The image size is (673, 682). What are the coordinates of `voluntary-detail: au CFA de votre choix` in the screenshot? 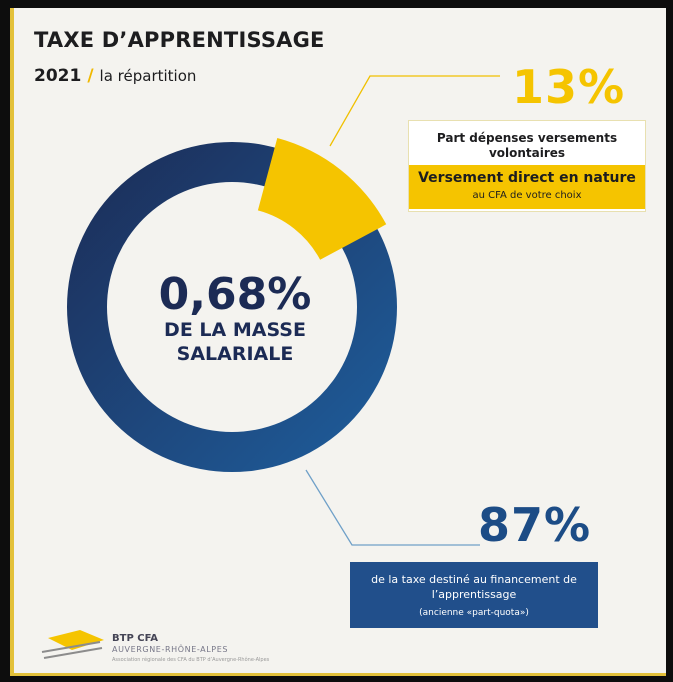 It's located at (527, 195).